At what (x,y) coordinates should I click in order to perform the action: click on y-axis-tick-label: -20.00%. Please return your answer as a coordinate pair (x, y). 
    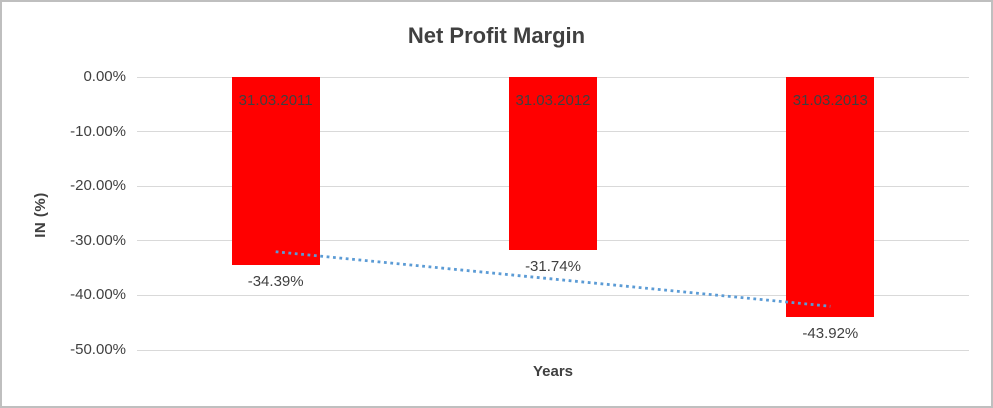
    Looking at the image, I should click on (98, 186).